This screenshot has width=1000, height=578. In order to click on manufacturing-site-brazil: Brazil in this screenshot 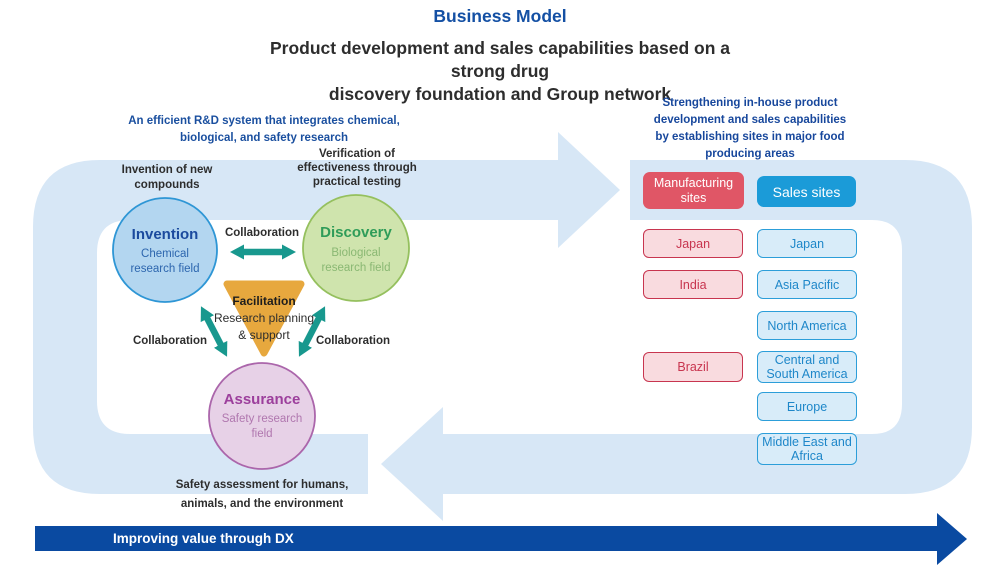, I will do `click(693, 367)`.